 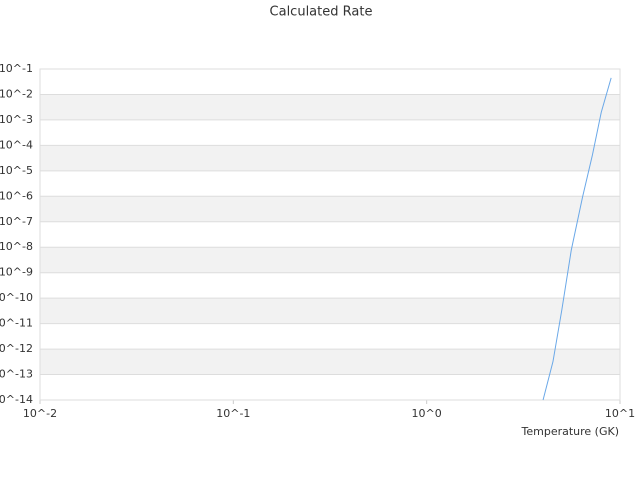 What do you see at coordinates (16, 68) in the screenshot?
I see `y-tick-label: 10^-1` at bounding box center [16, 68].